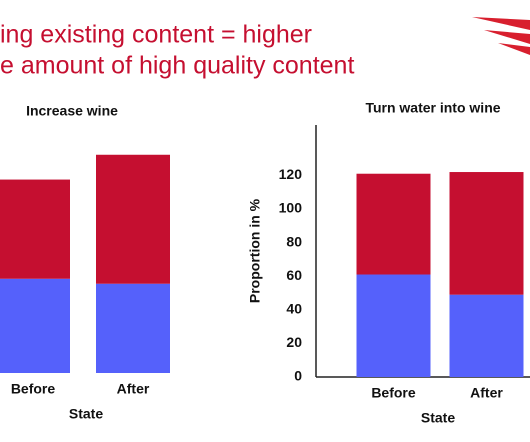 This screenshot has width=530, height=442. I want to click on chart-title: Turn water into wine, so click(432, 108).